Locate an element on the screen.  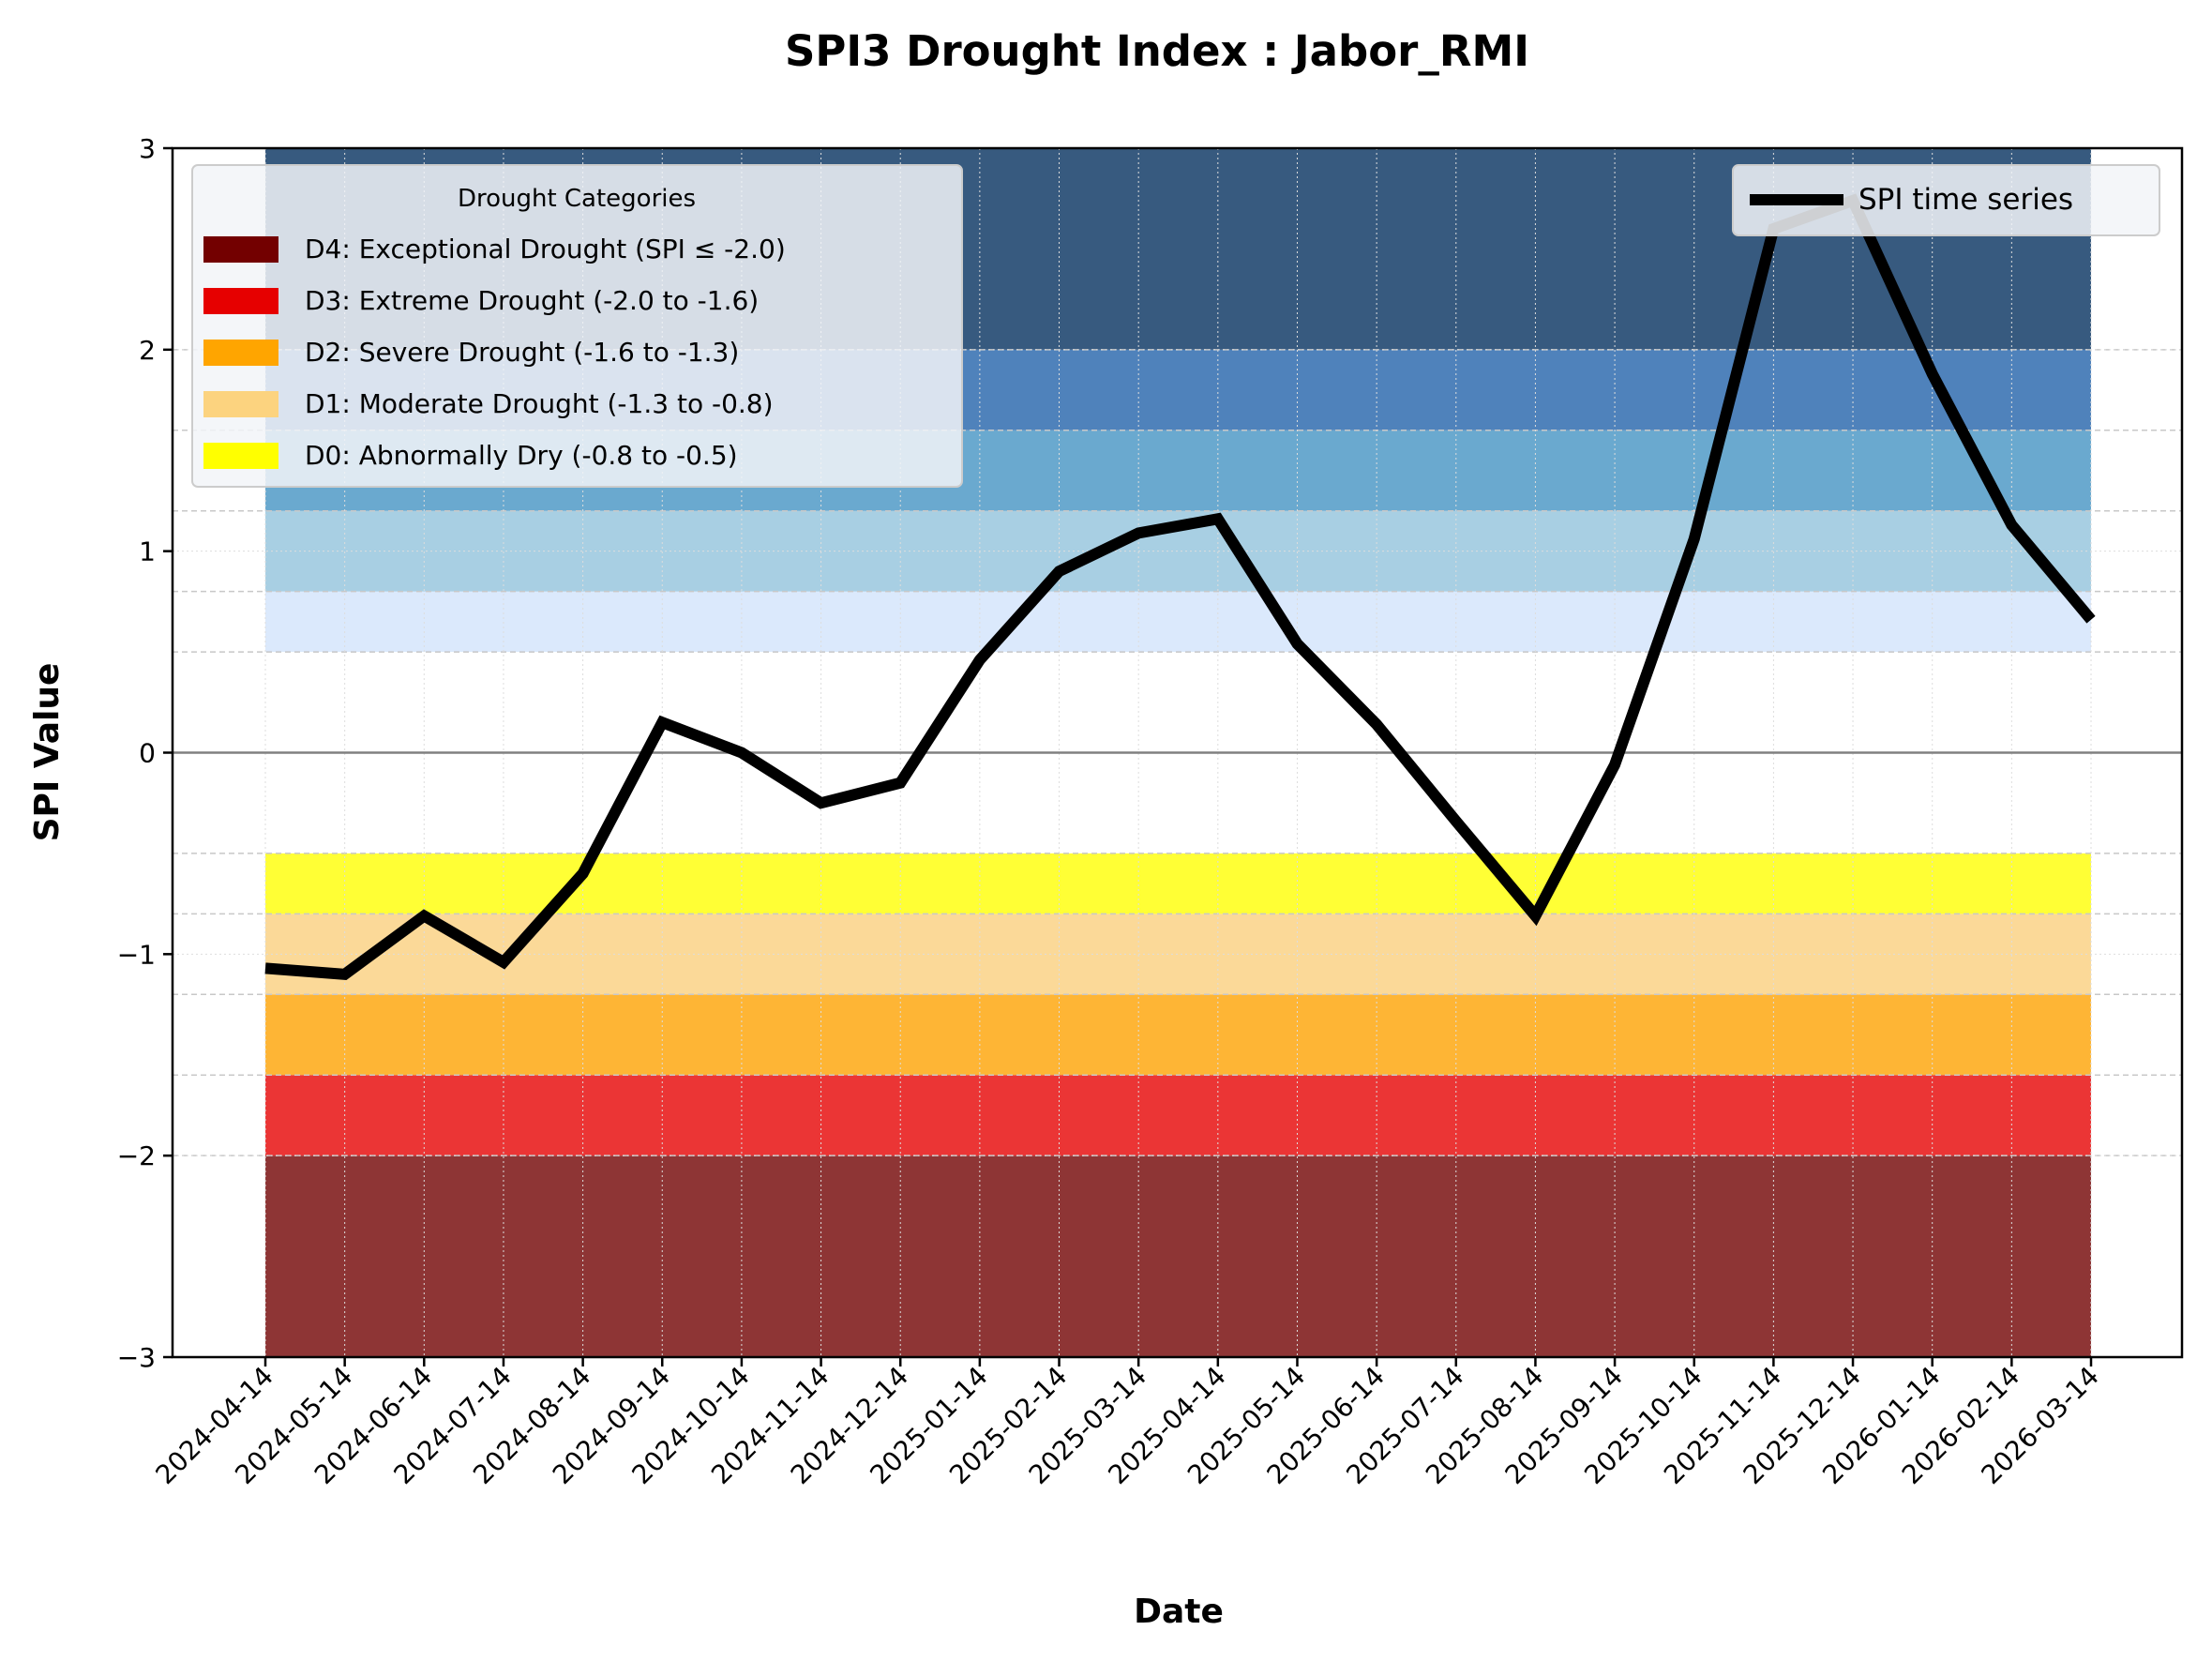
series-legend: SPI time series is located at coordinates (1946, 200).